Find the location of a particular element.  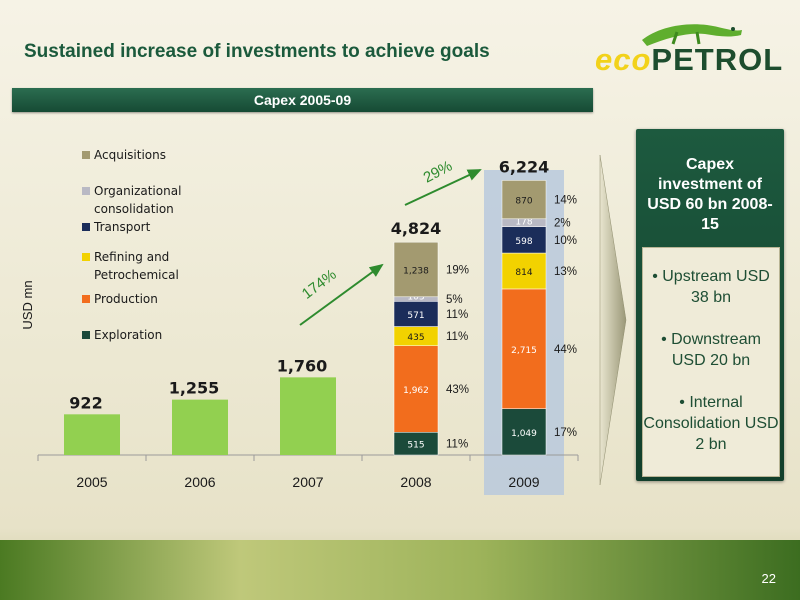

x-tick-label-2005: 2005 is located at coordinates (91, 482).